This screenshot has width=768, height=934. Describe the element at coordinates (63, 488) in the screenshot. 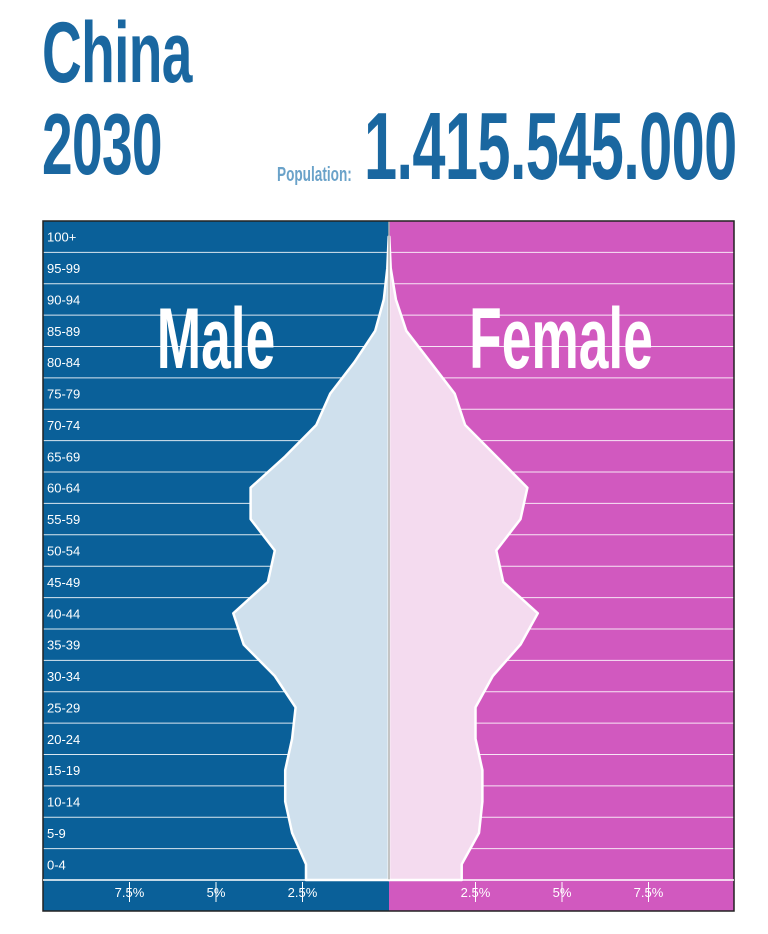

I see `age-label: 60-64` at that location.